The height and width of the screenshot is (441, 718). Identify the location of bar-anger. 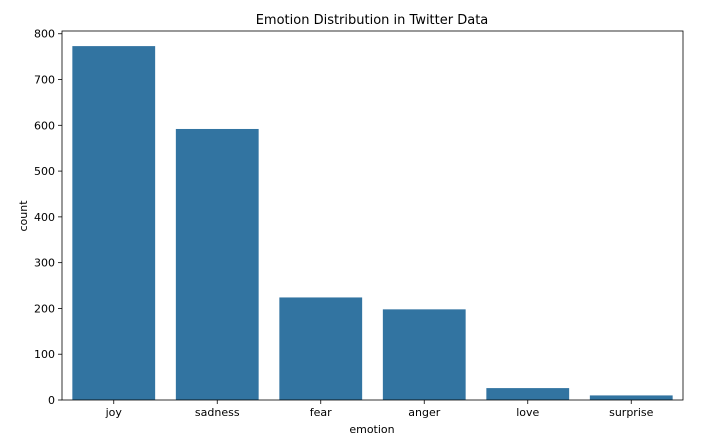
(424, 354).